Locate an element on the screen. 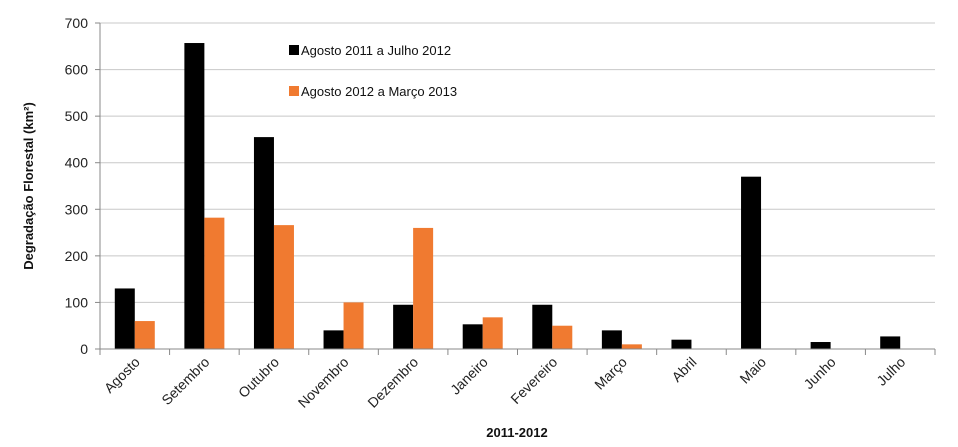  x-tick-label: Novembro is located at coordinates (323, 382).